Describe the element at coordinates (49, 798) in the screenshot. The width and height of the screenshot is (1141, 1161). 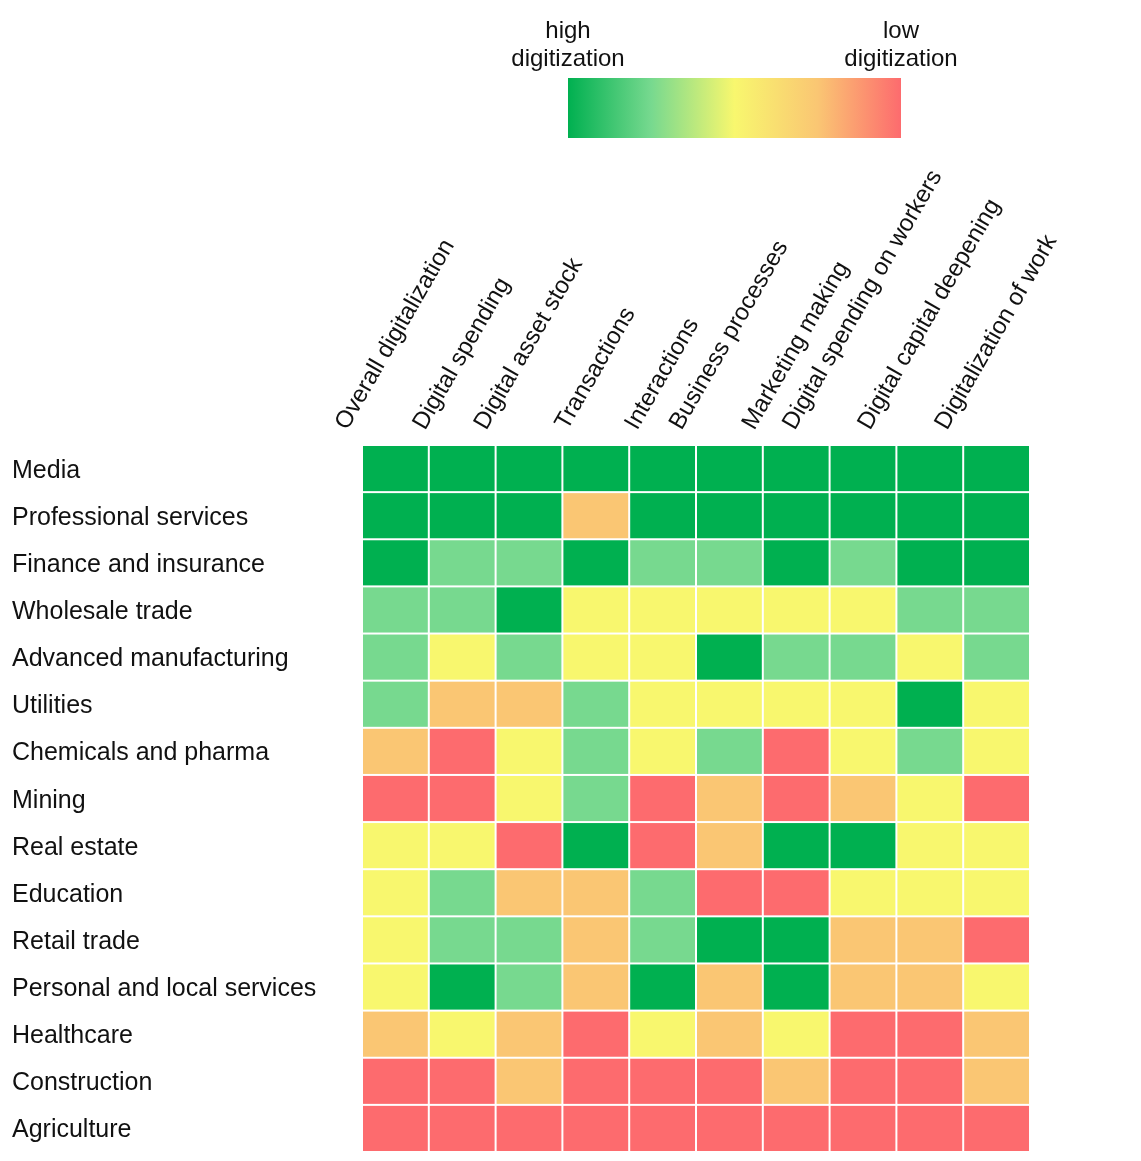
I see `y-tick-label: Mining` at that location.